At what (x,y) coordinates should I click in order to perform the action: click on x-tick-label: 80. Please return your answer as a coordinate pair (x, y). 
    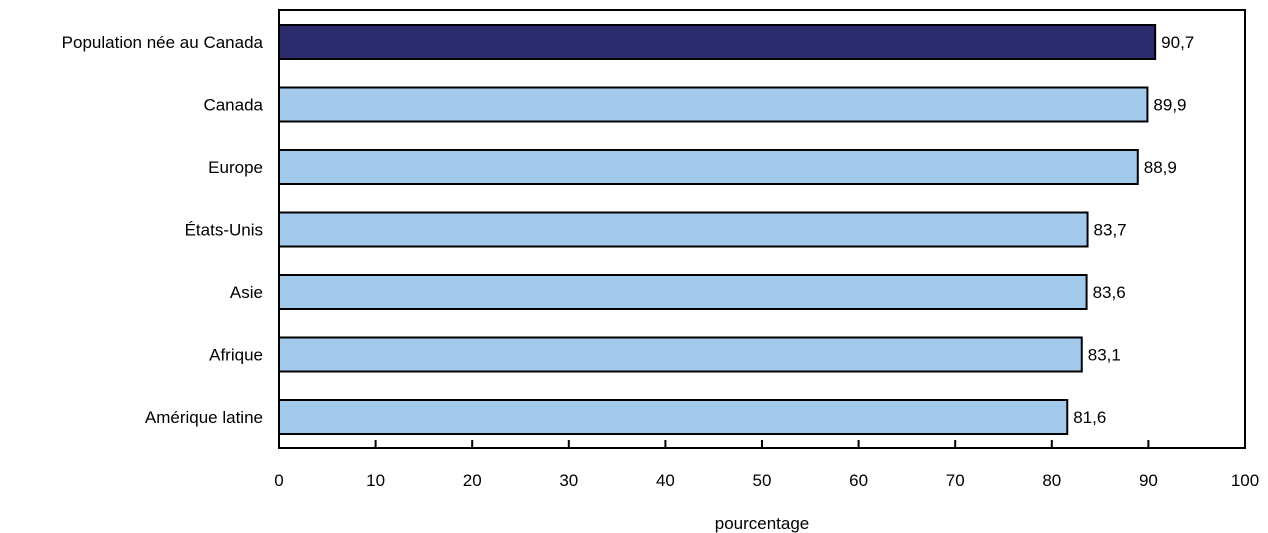
    Looking at the image, I should click on (1051, 480).